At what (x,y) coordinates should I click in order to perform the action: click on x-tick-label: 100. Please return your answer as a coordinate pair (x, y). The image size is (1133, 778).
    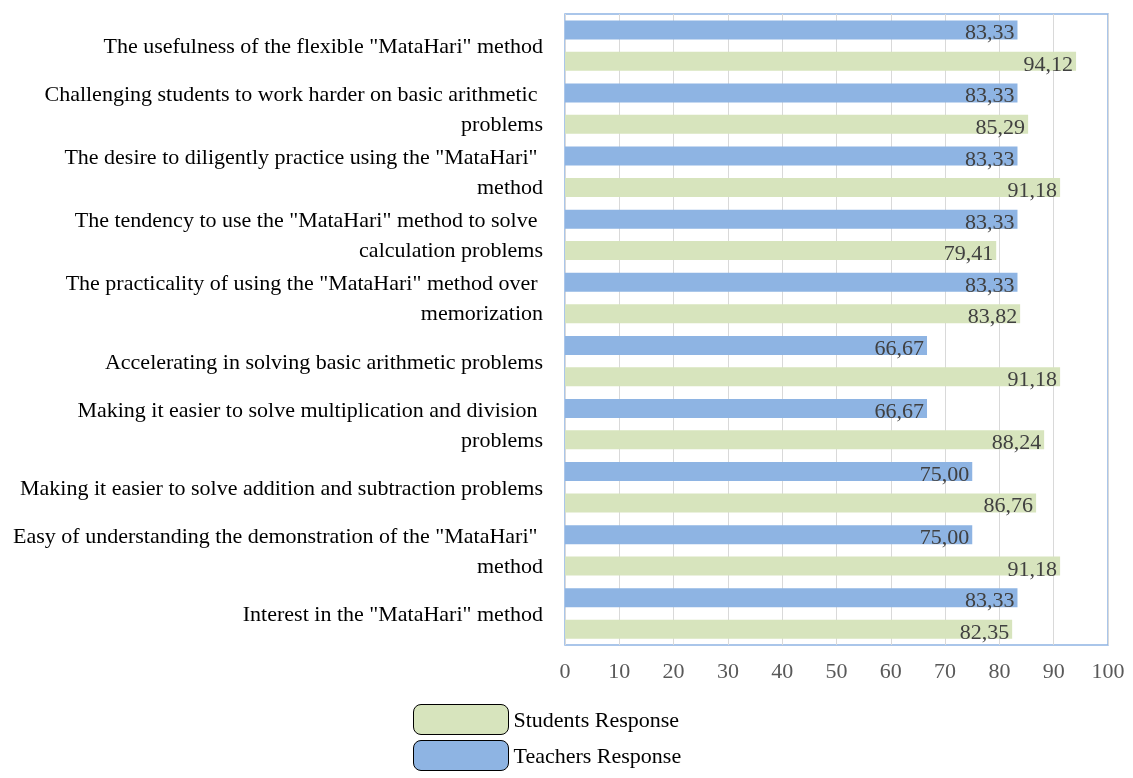
    Looking at the image, I should click on (1108, 670).